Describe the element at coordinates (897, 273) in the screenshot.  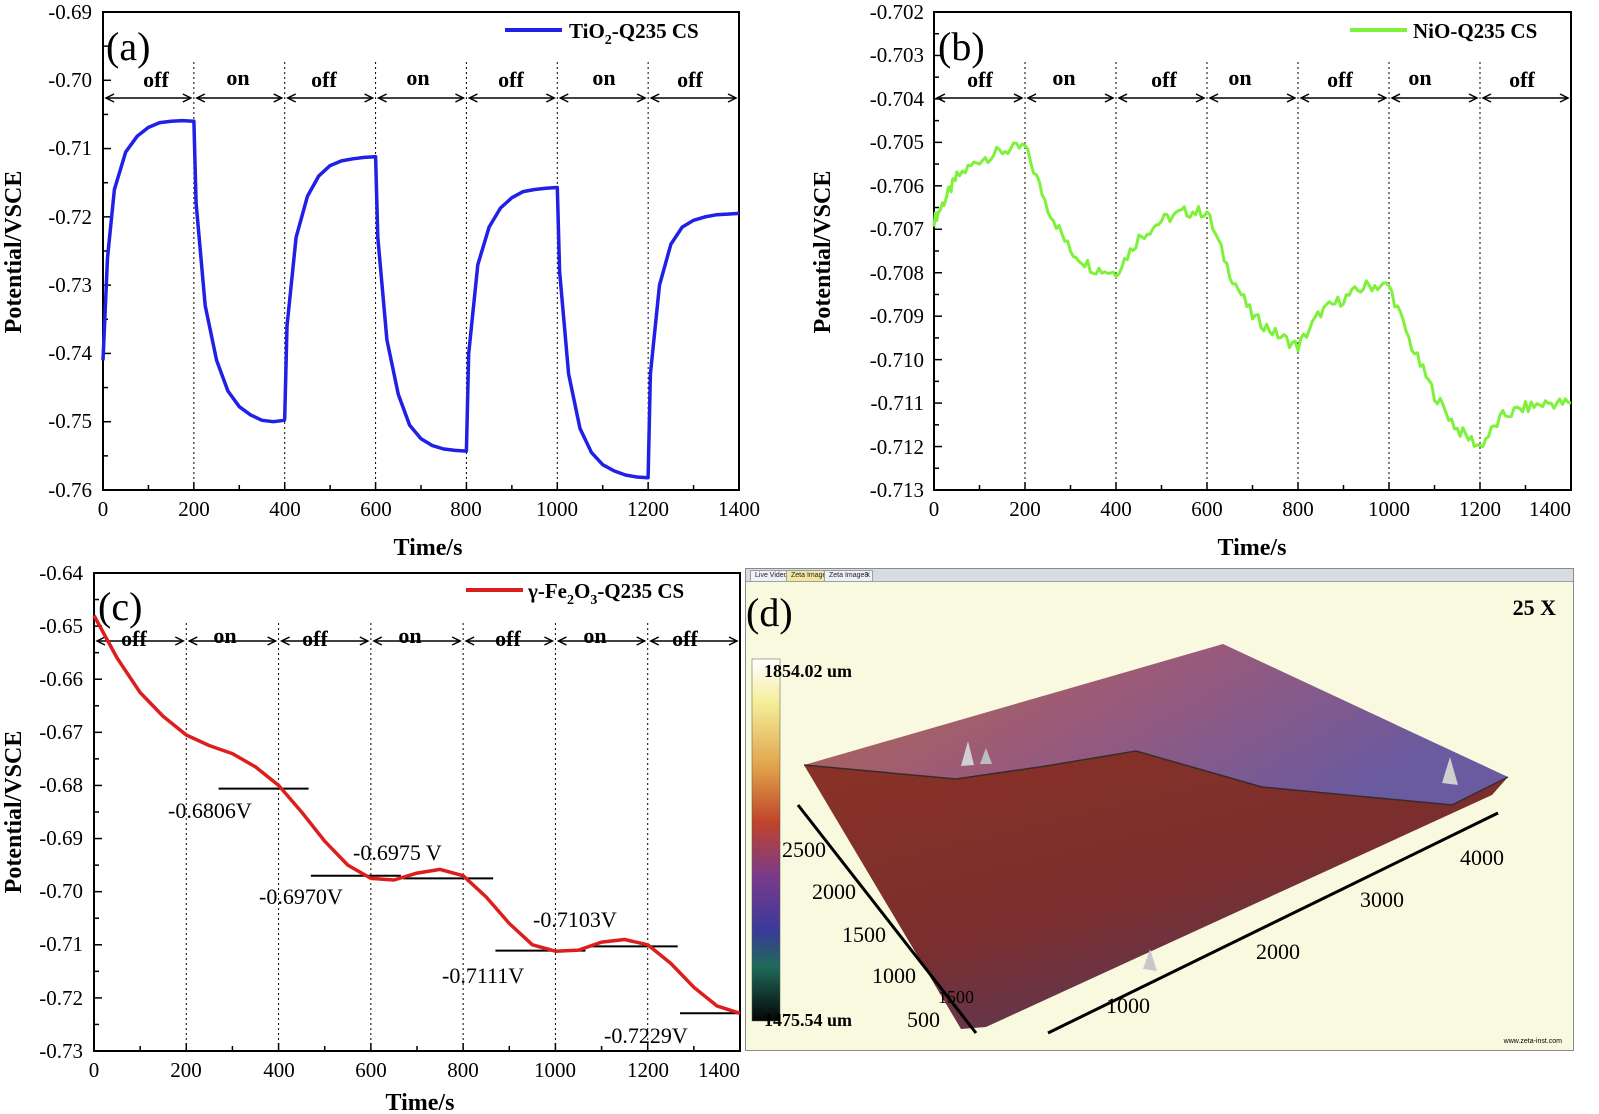
I see `y-tick-label: -0.708` at that location.